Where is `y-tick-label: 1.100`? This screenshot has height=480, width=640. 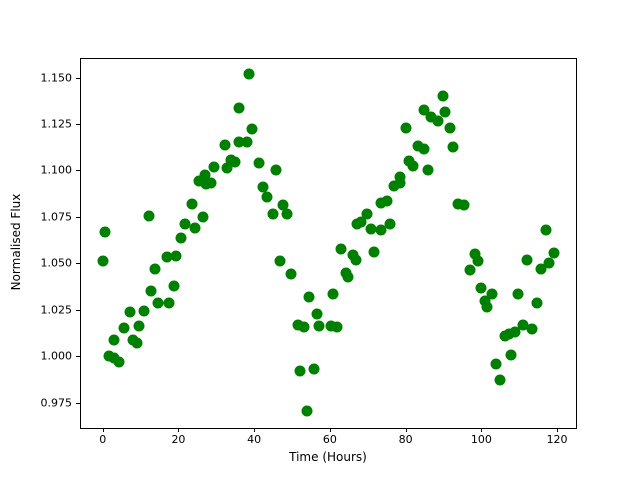 y-tick-label: 1.100 is located at coordinates (56, 170).